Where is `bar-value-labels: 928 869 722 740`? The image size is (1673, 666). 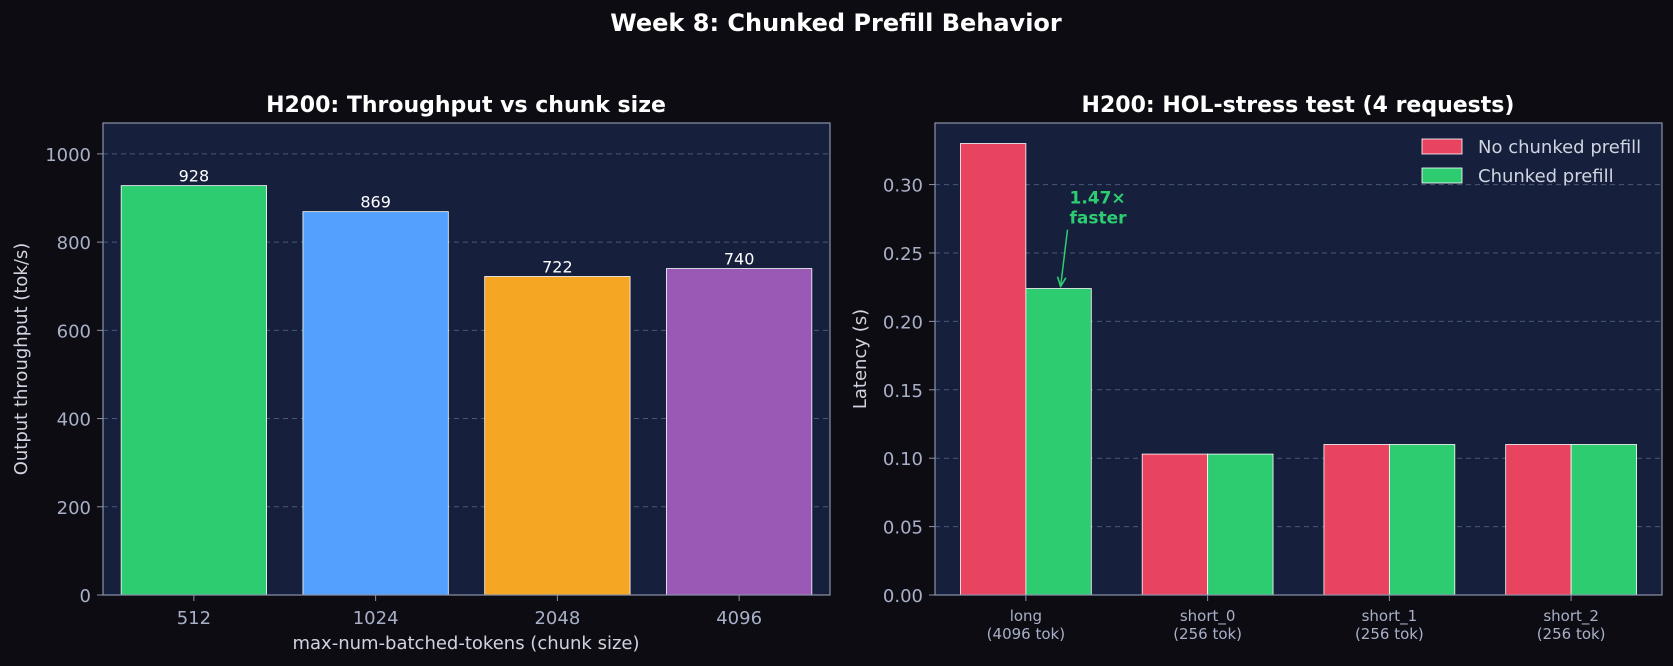 bar-value-labels: 928 869 722 740 is located at coordinates (467, 222).